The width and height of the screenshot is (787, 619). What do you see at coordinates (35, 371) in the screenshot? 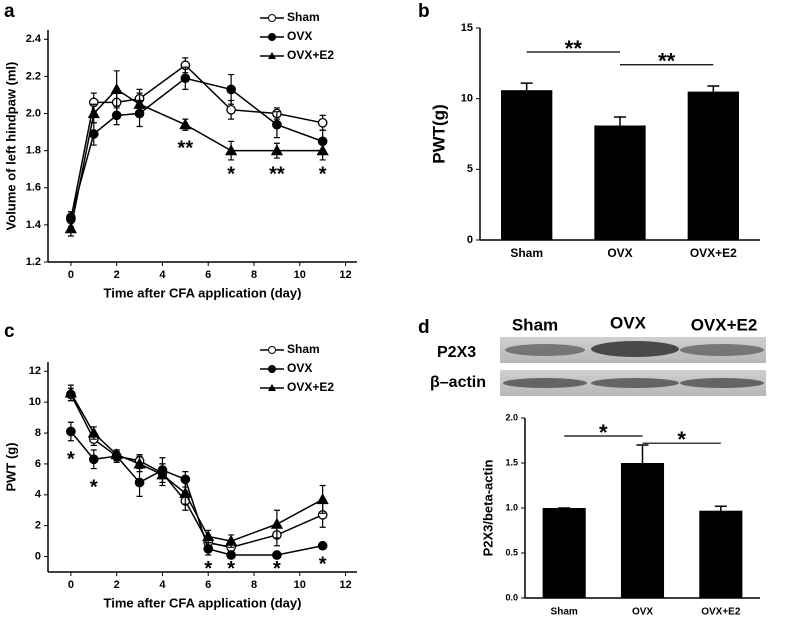
I see `y-tick-label: 12` at bounding box center [35, 371].